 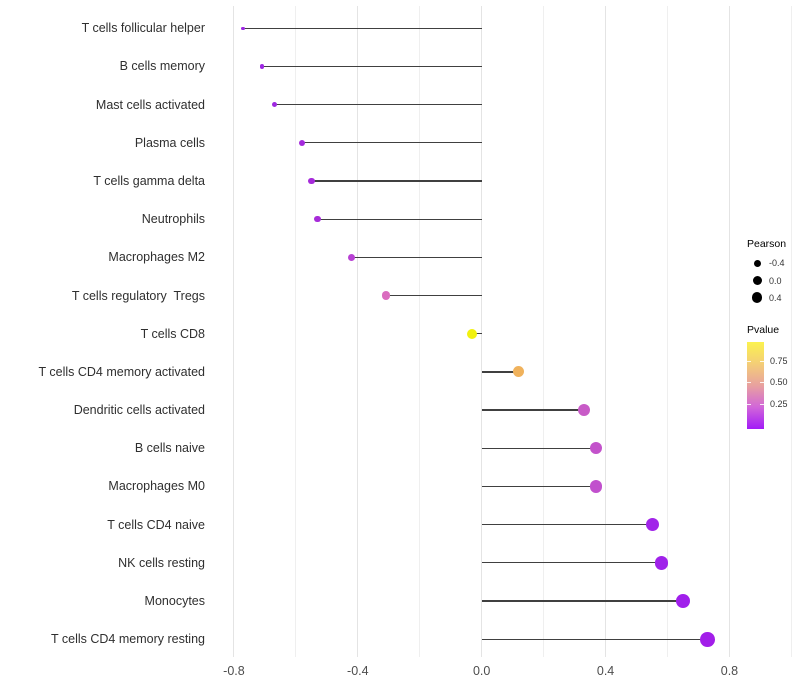 I want to click on category-label: T cells follicular helper, so click(x=143, y=28).